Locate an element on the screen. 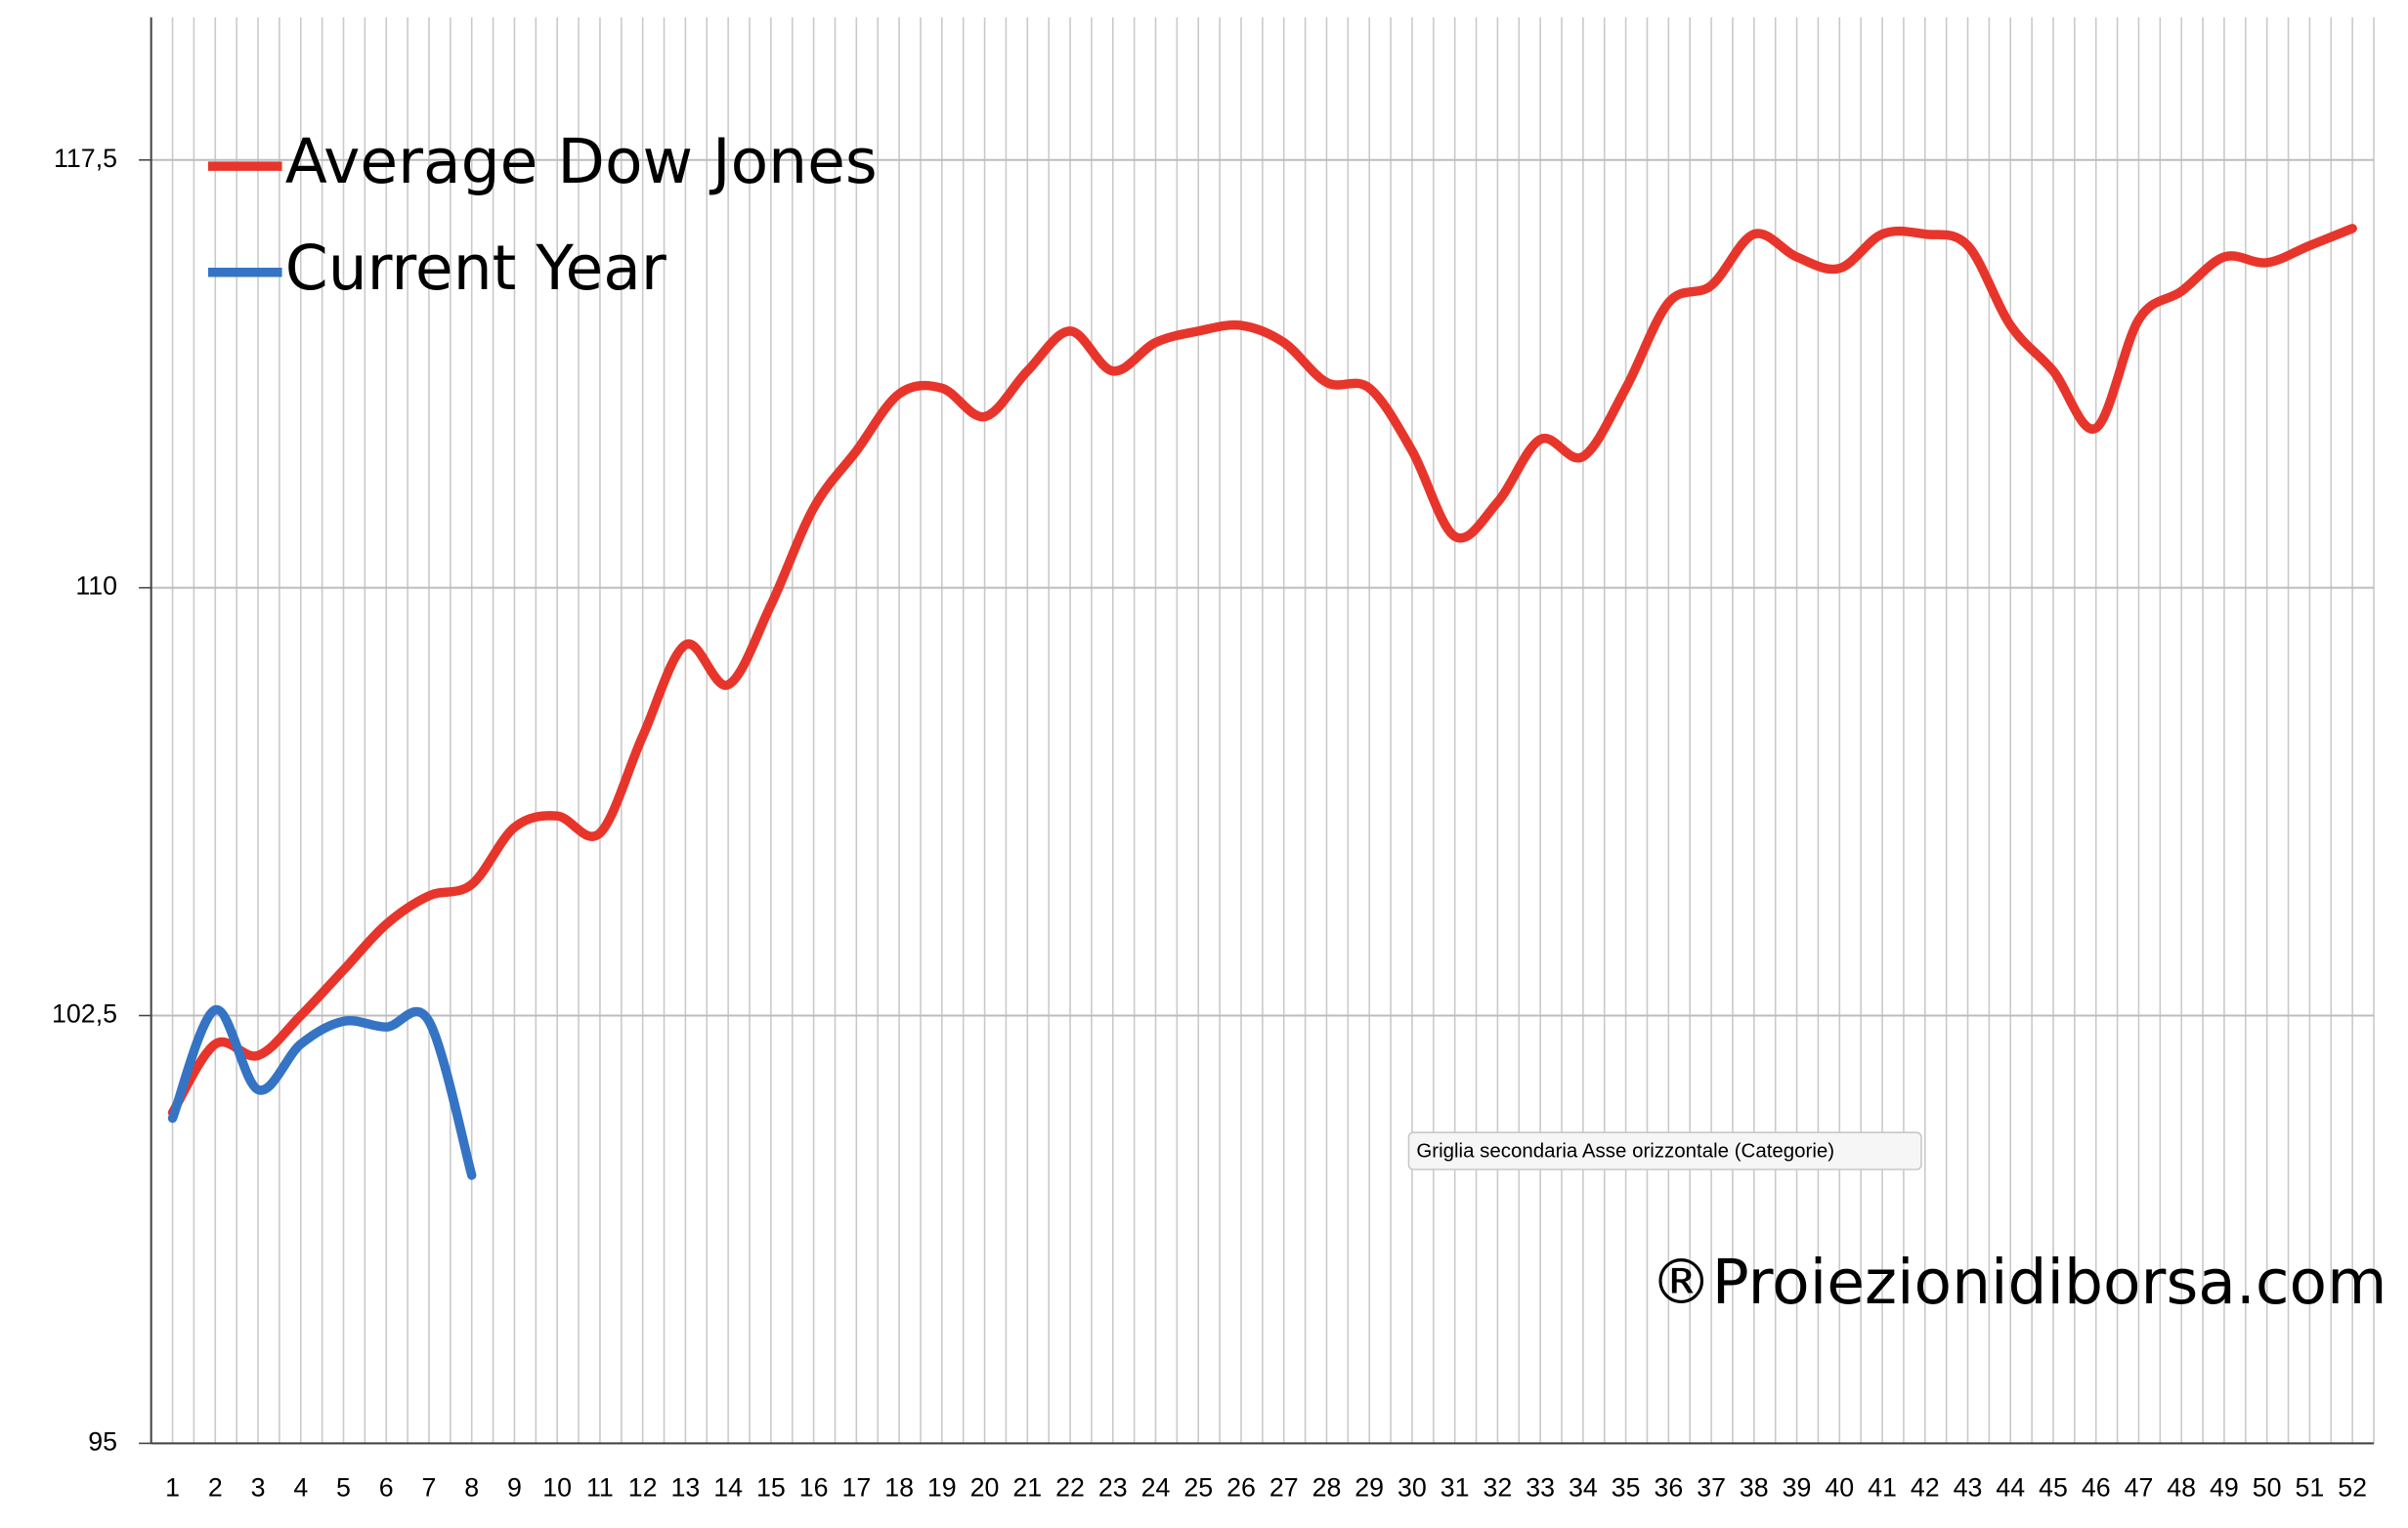  x-tick-label: 34 is located at coordinates (1584, 1488).